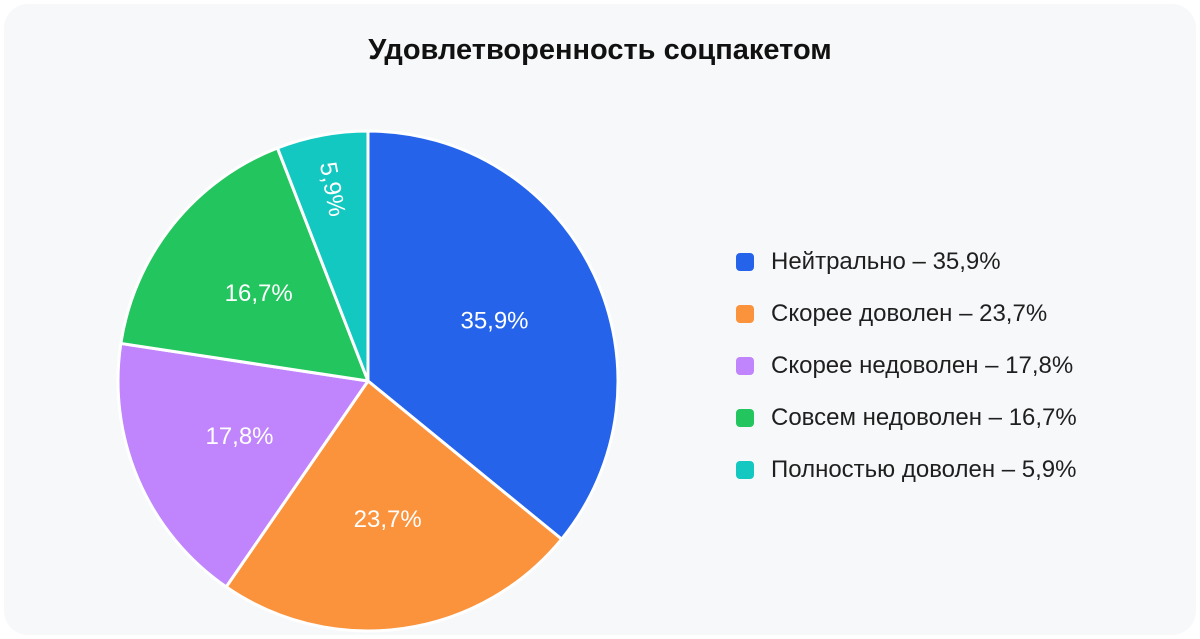 The image size is (1200, 639). I want to click on legend-item-neutral: Нейтрально – 35,9%, so click(906, 262).